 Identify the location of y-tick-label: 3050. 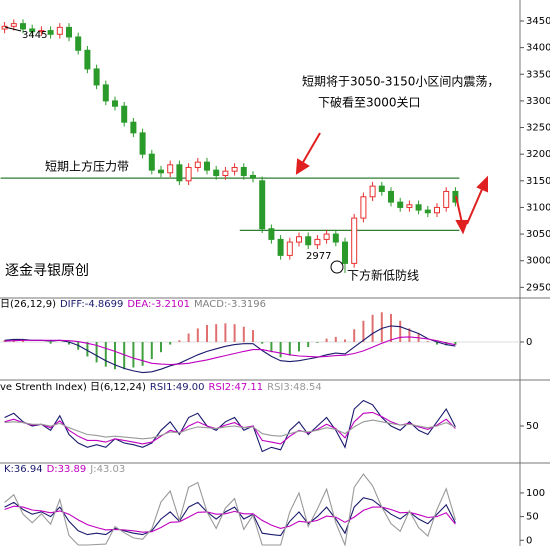
(538, 234).